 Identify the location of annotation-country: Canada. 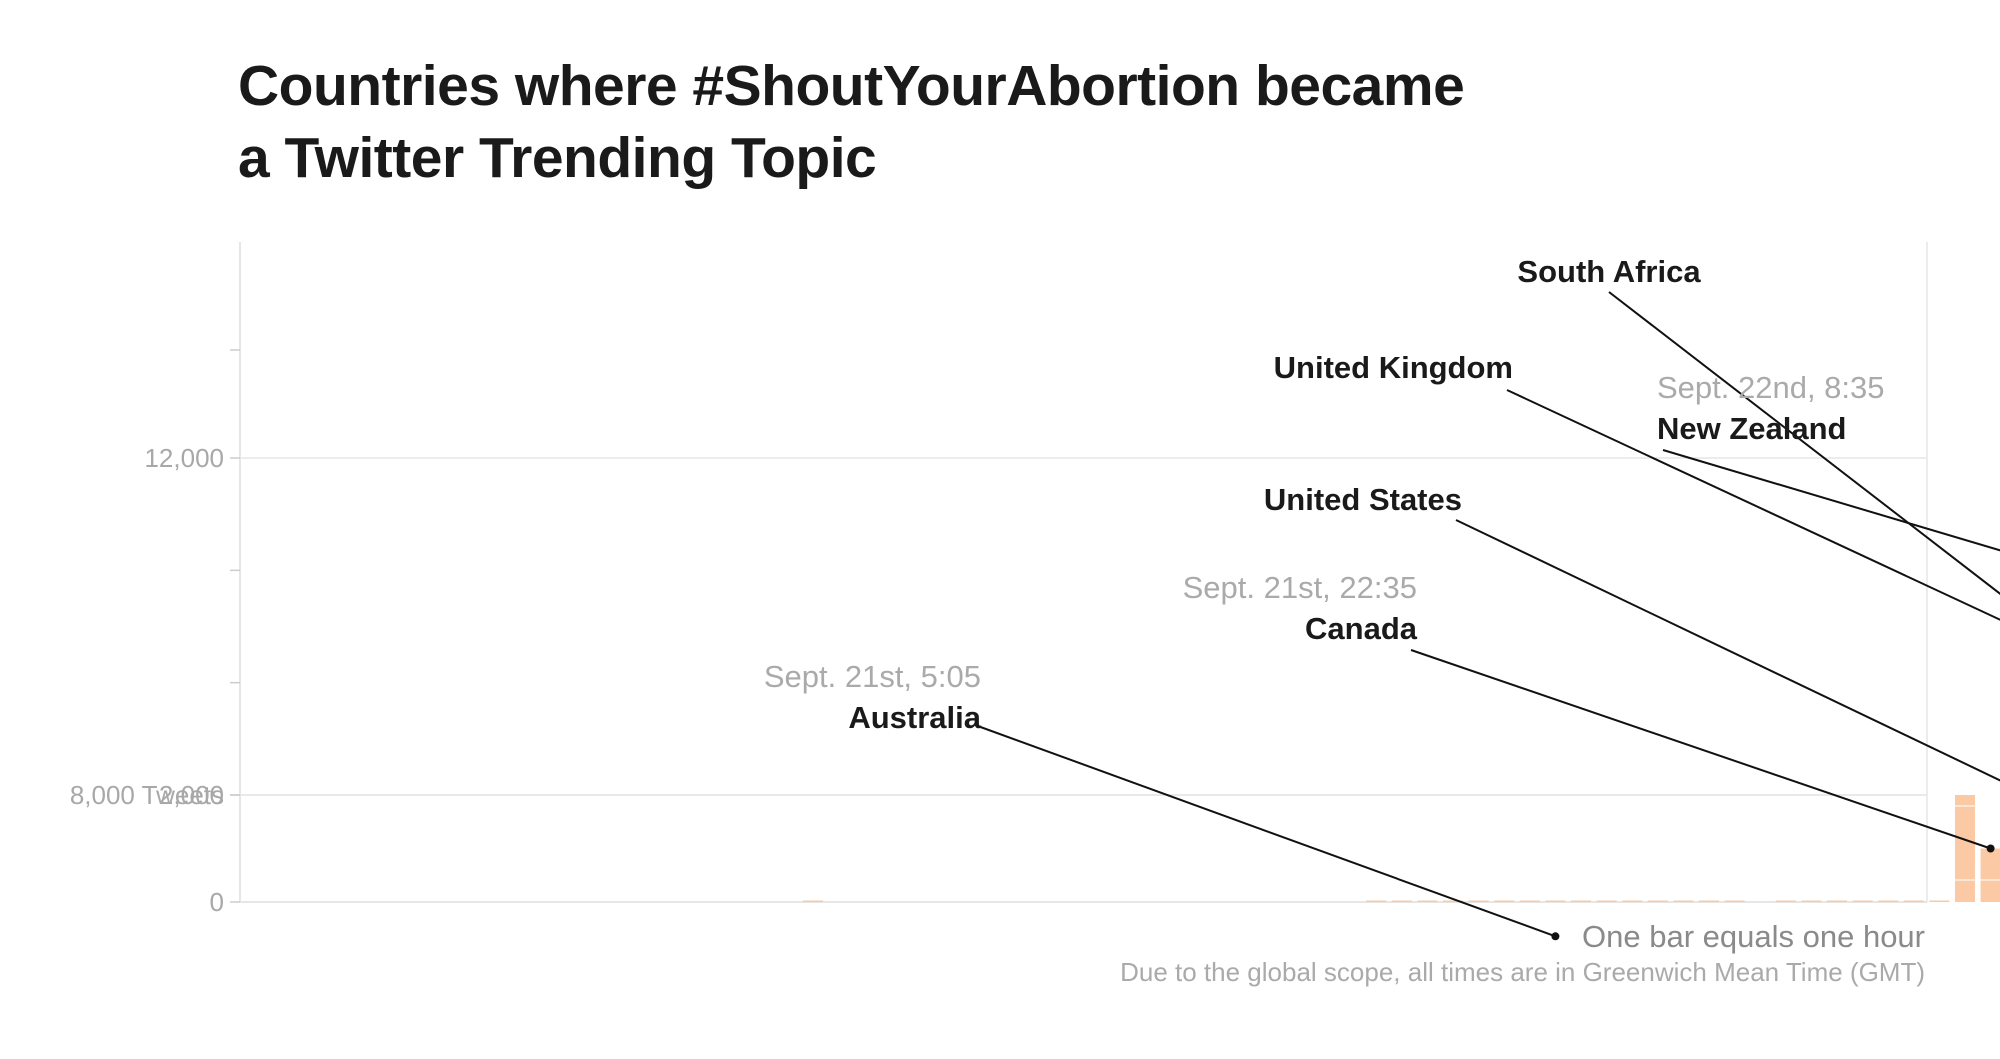
(1361, 628).